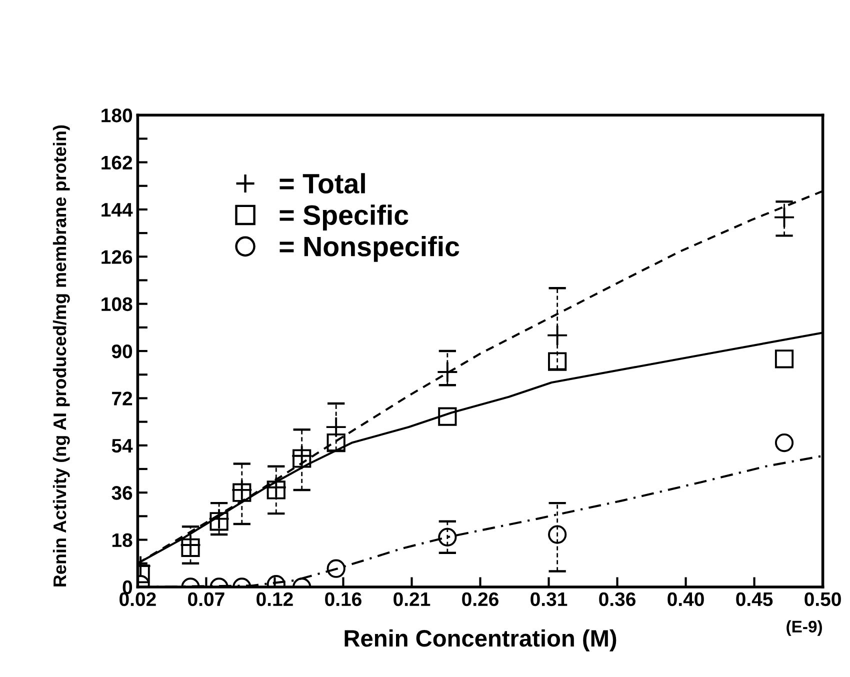  I want to click on x-tick-label: 0.16, so click(343, 599).